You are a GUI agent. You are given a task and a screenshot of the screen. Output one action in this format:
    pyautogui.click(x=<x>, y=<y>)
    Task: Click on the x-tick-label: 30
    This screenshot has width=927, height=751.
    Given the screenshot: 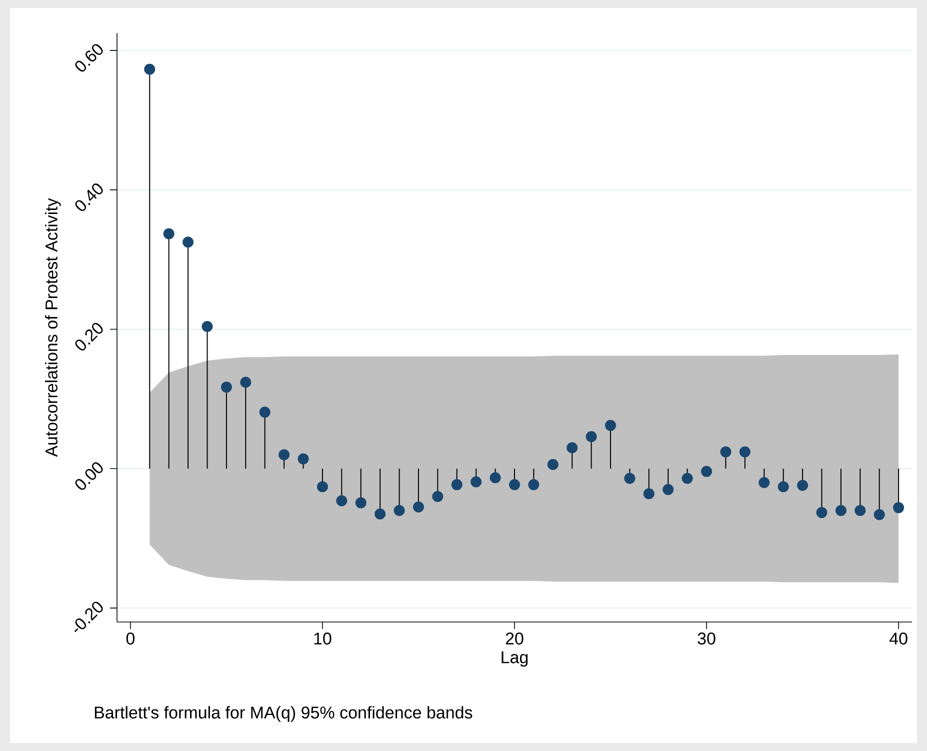 What is the action you would take?
    pyautogui.click(x=707, y=638)
    